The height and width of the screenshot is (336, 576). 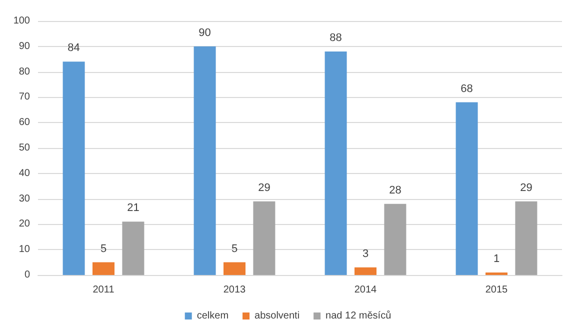 What do you see at coordinates (366, 290) in the screenshot?
I see `x-tick-label: 2014` at bounding box center [366, 290].